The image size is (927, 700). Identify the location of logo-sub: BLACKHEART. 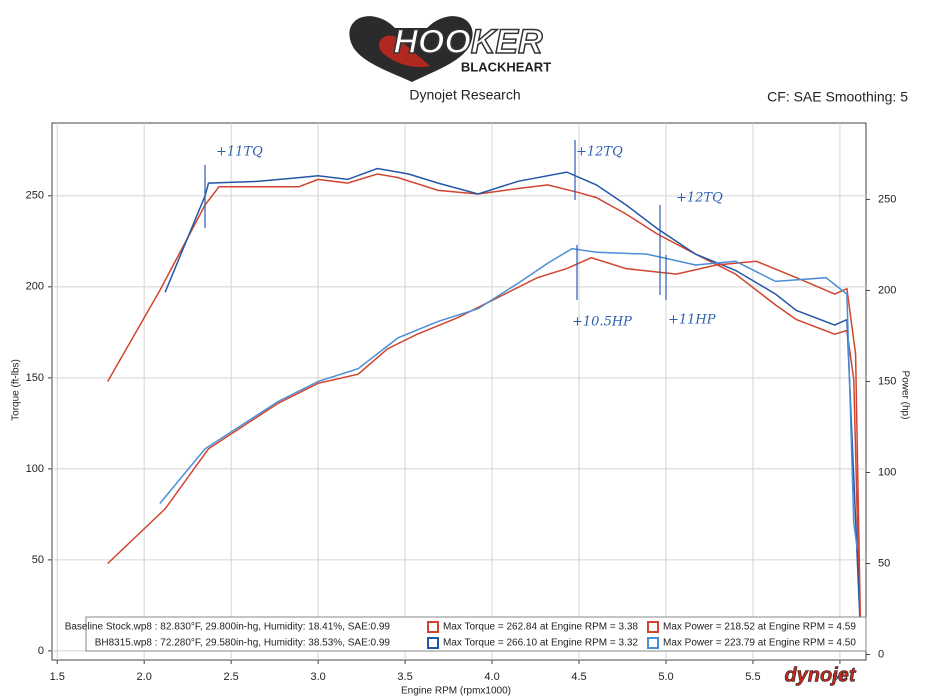
(506, 66).